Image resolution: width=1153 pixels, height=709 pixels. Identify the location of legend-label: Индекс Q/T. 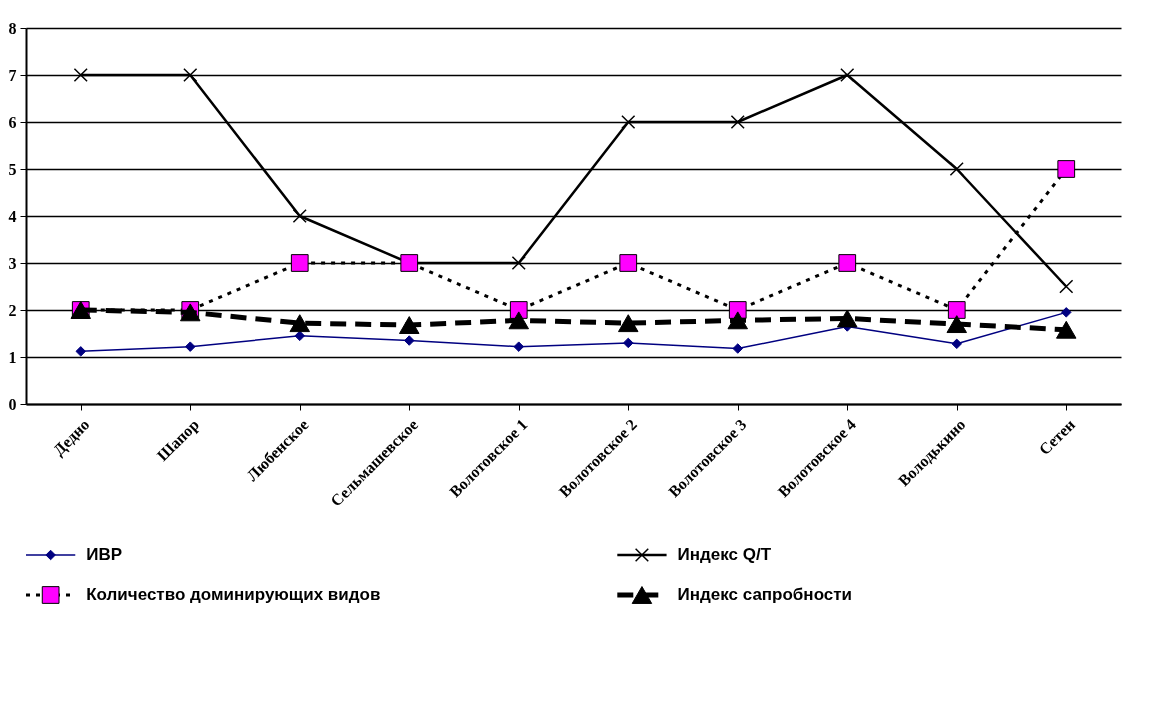
(724, 554).